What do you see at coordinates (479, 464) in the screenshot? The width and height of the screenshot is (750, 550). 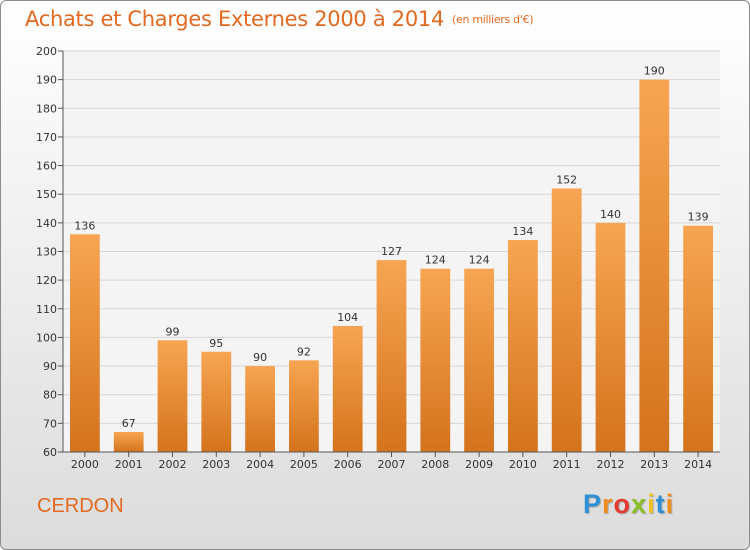 I see `x-tick-label: 2009` at bounding box center [479, 464].